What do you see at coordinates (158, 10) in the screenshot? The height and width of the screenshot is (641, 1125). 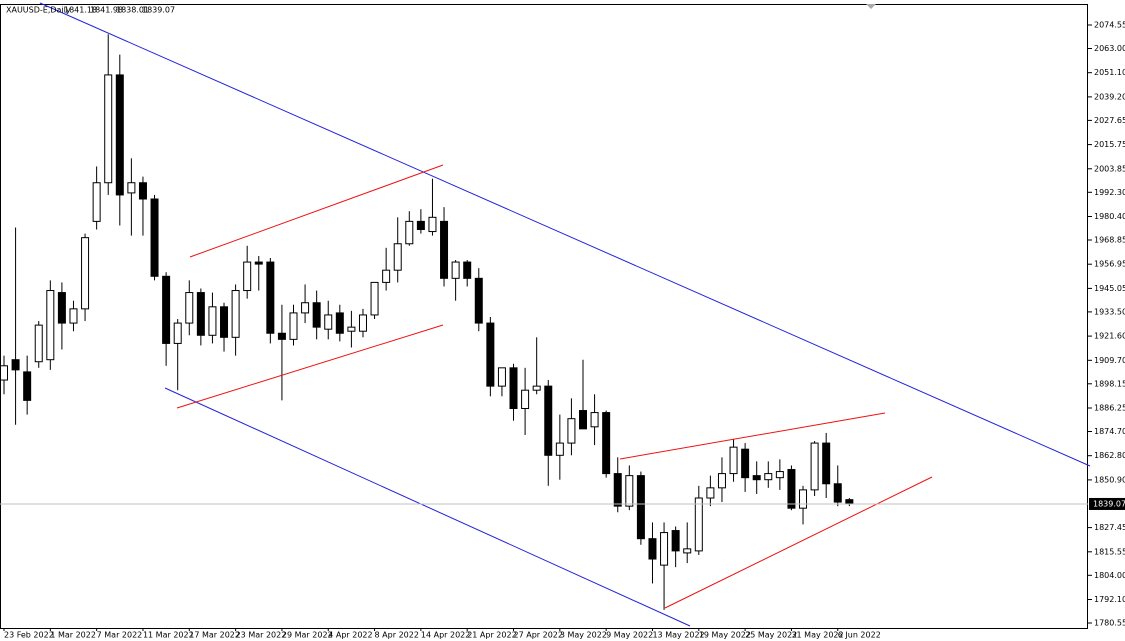 I see `header-close: 1839.07` at bounding box center [158, 10].